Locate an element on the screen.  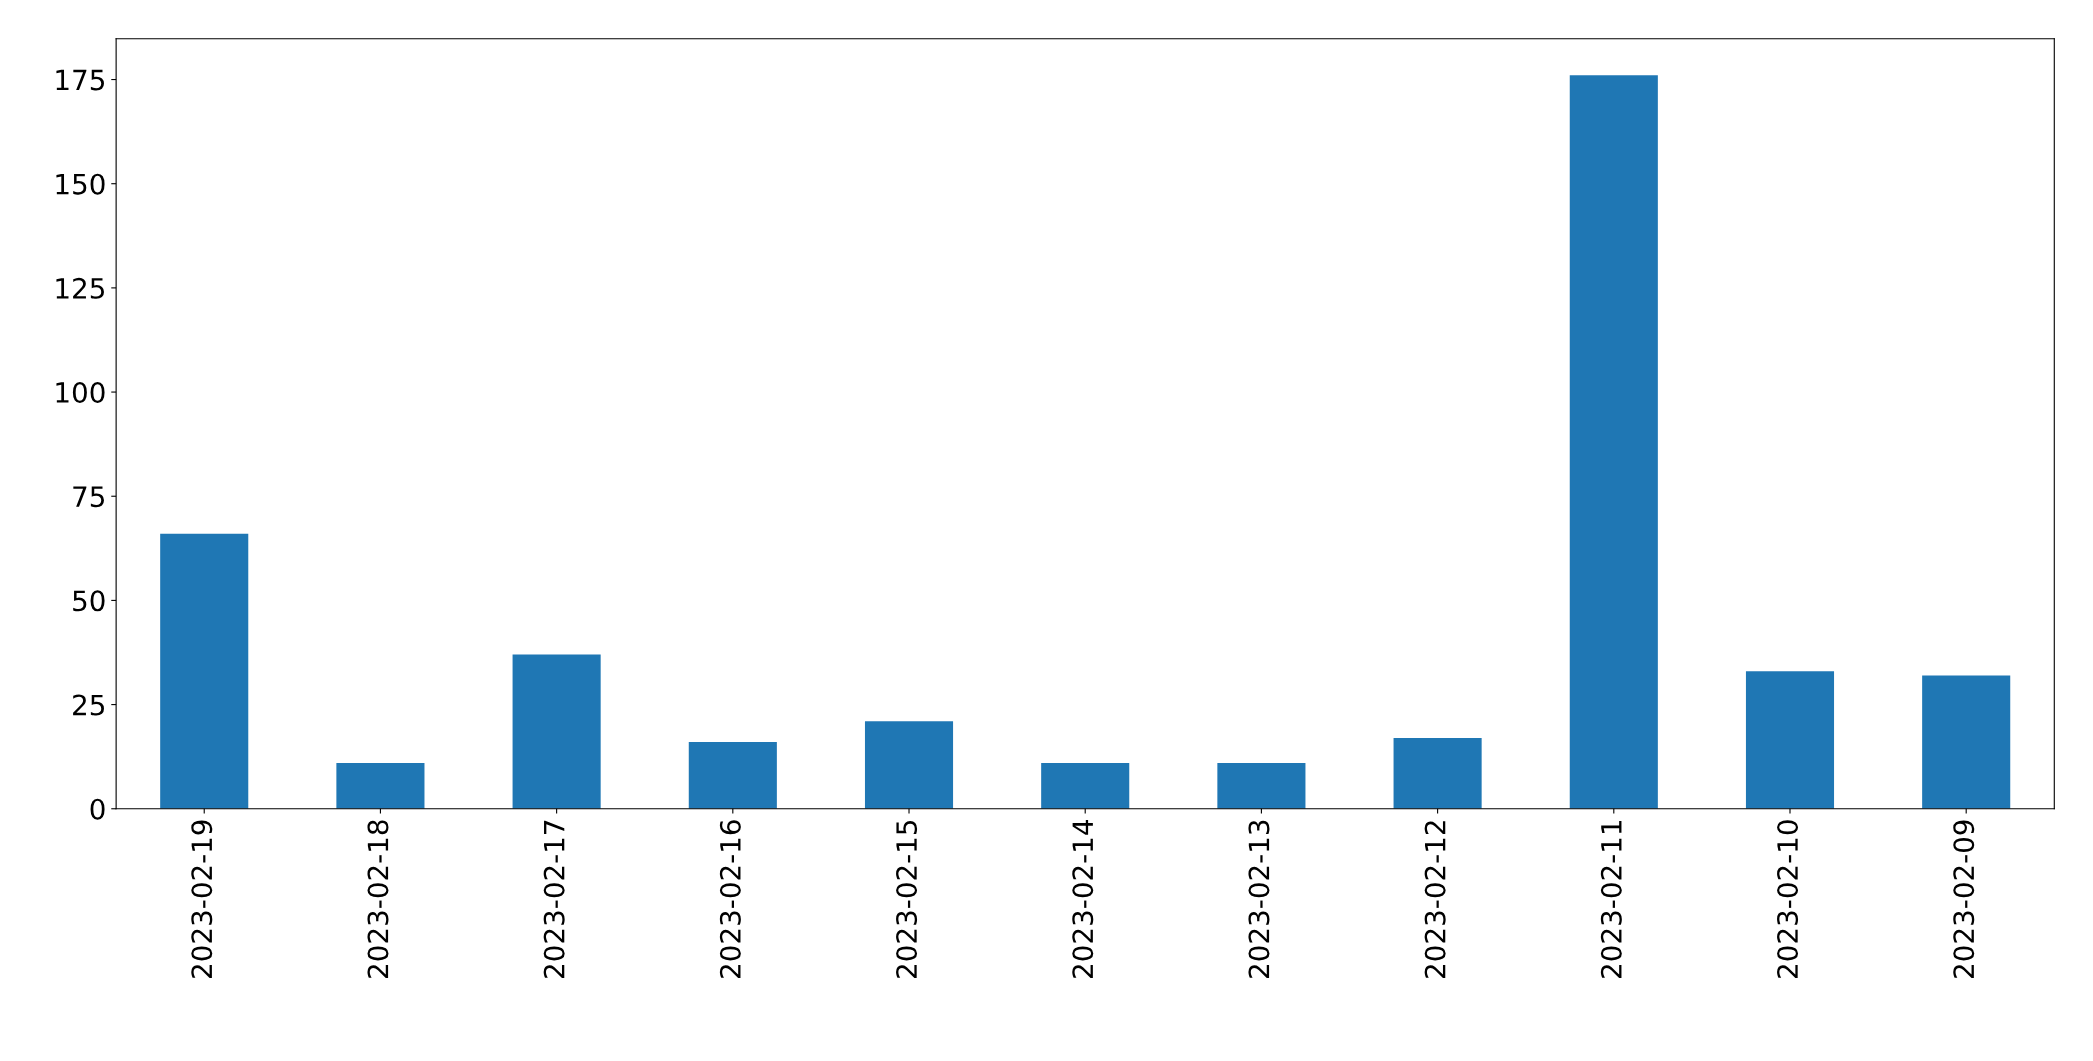
y-tick-label: 75 is located at coordinates (88, 497).